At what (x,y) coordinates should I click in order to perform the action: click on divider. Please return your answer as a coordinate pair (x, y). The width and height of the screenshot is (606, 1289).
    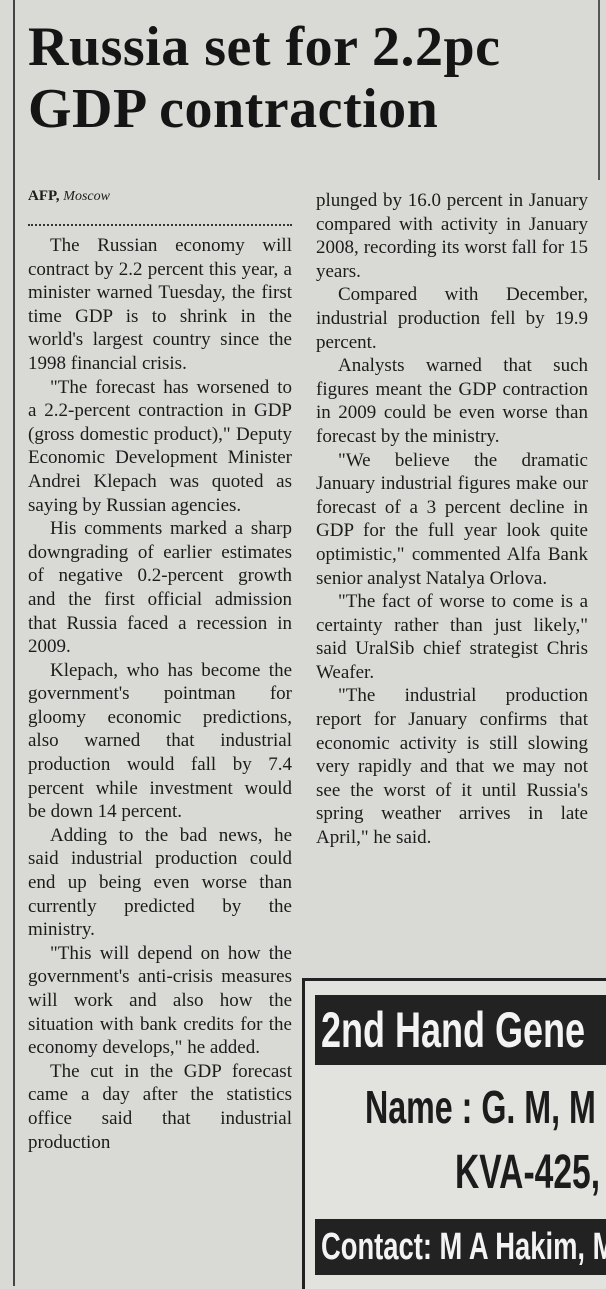
    Looking at the image, I should click on (160, 225).